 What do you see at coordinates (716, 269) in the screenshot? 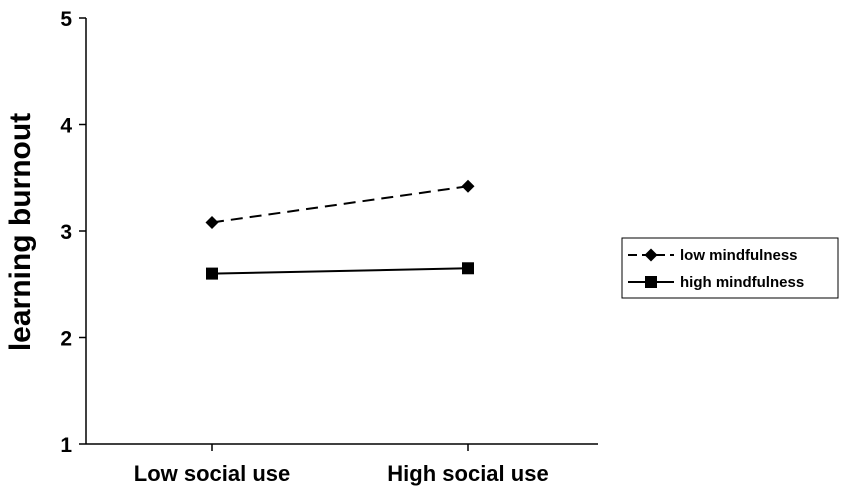
I see `legend-items: low mindfulness high mindfulness` at bounding box center [716, 269].